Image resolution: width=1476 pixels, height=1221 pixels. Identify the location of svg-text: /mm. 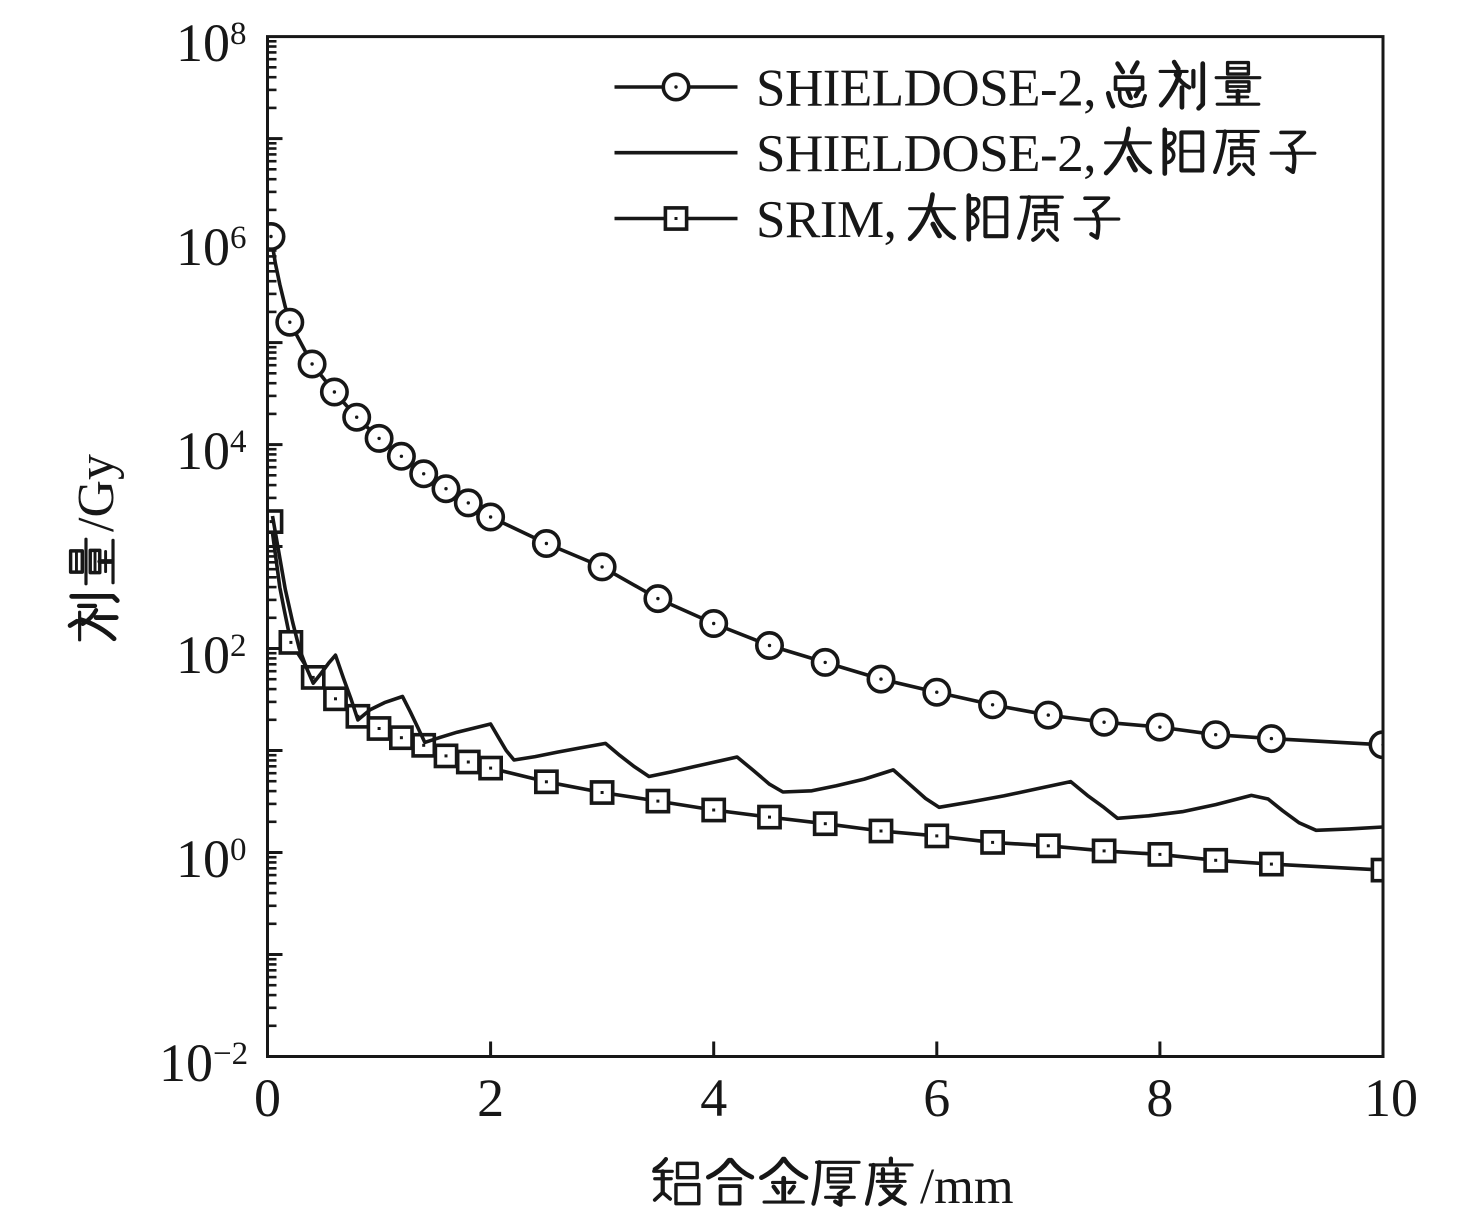
(967, 1187).